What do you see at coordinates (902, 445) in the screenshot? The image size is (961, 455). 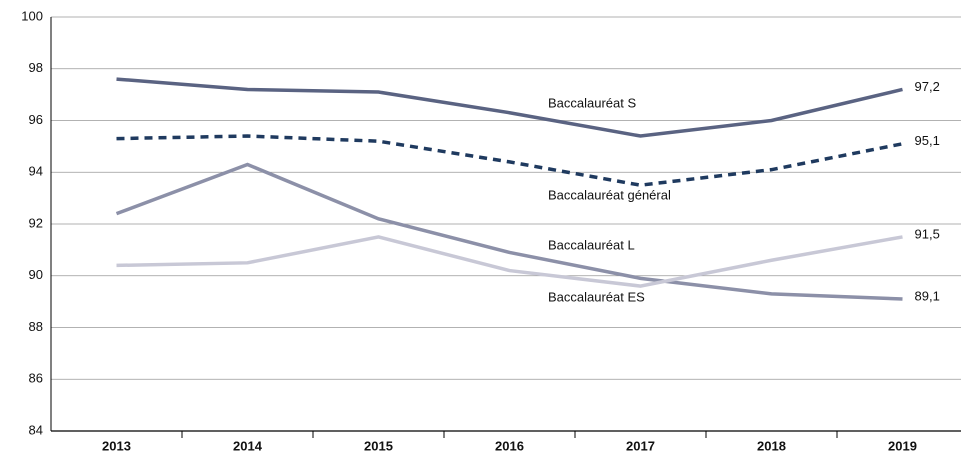 I see `x-tick-label: 2019` at bounding box center [902, 445].